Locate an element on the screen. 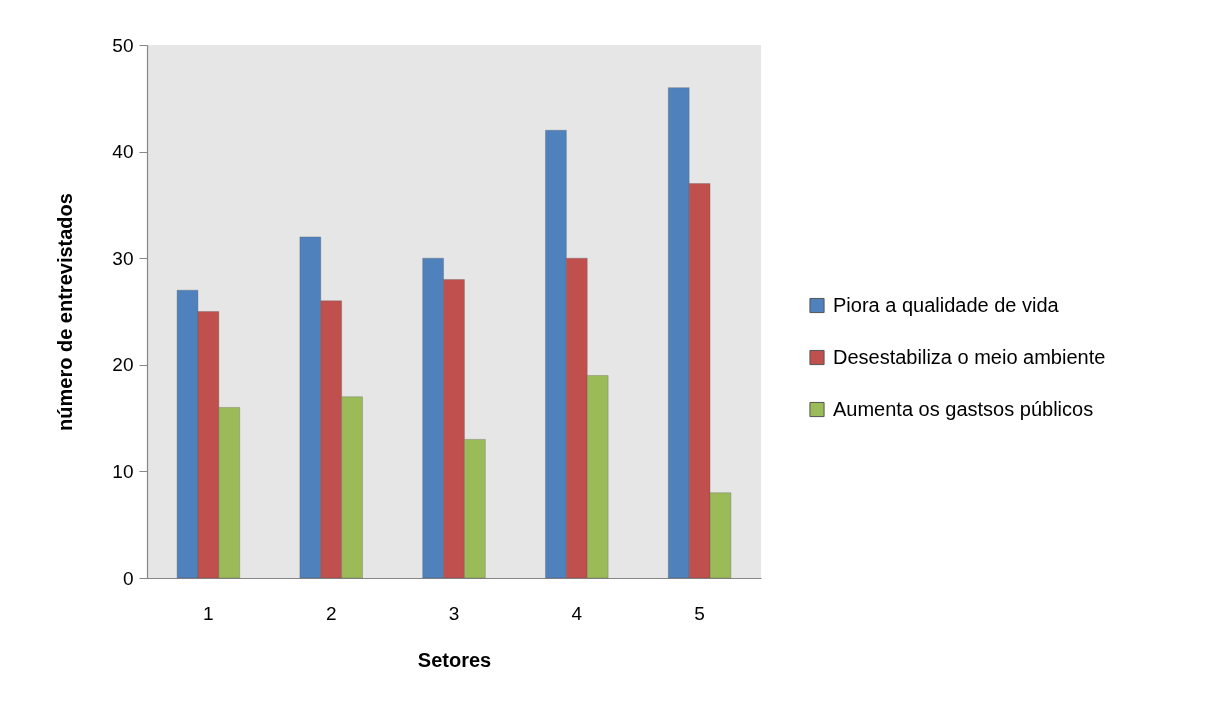 Image resolution: width=1206 pixels, height=704 pixels. y-tick-label: 30 is located at coordinates (123, 258).